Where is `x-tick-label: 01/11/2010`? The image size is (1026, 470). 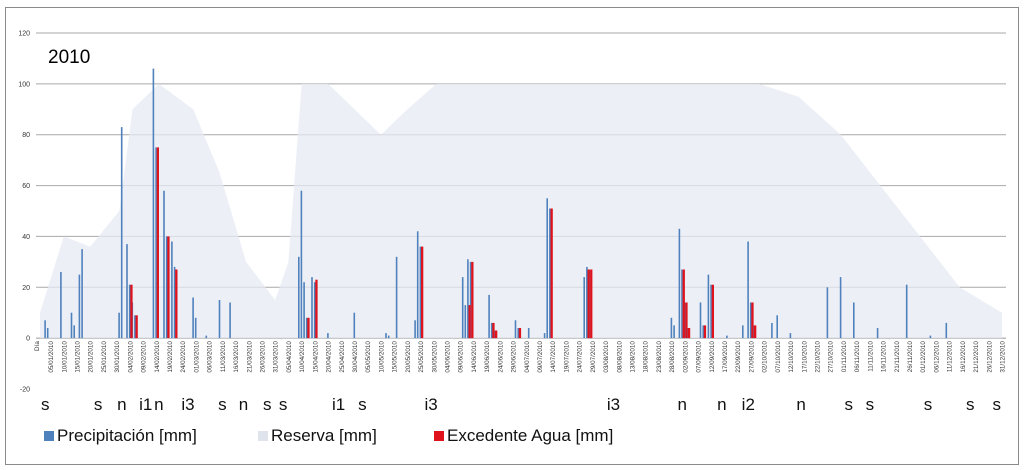
x-tick-label: 01/11/2010 is located at coordinates (844, 357).